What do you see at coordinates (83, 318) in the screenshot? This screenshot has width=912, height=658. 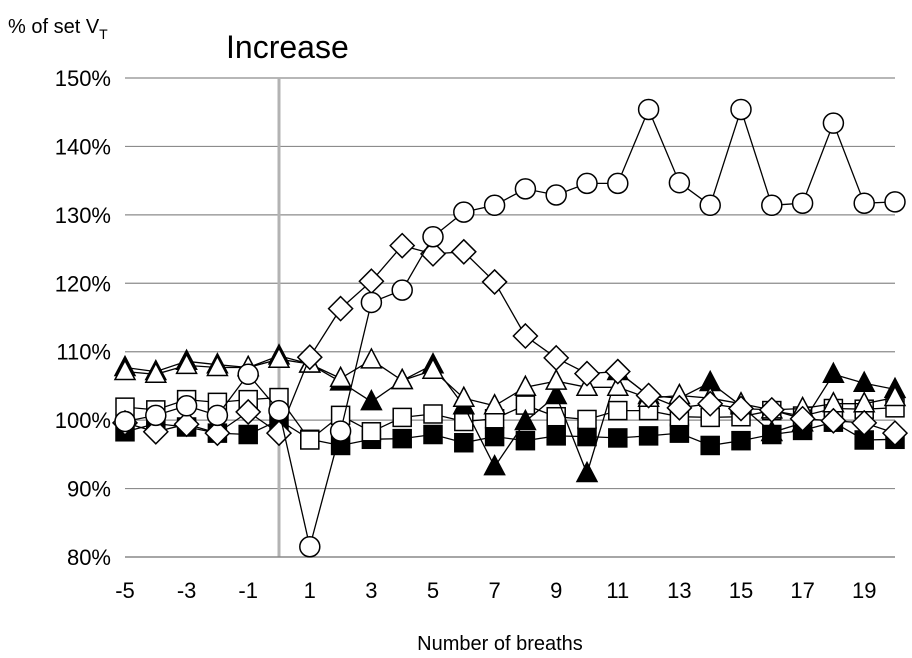 I see `y-tick-labels: 80% 90% 100% 110% 120% 130% 140% 150%` at bounding box center [83, 318].